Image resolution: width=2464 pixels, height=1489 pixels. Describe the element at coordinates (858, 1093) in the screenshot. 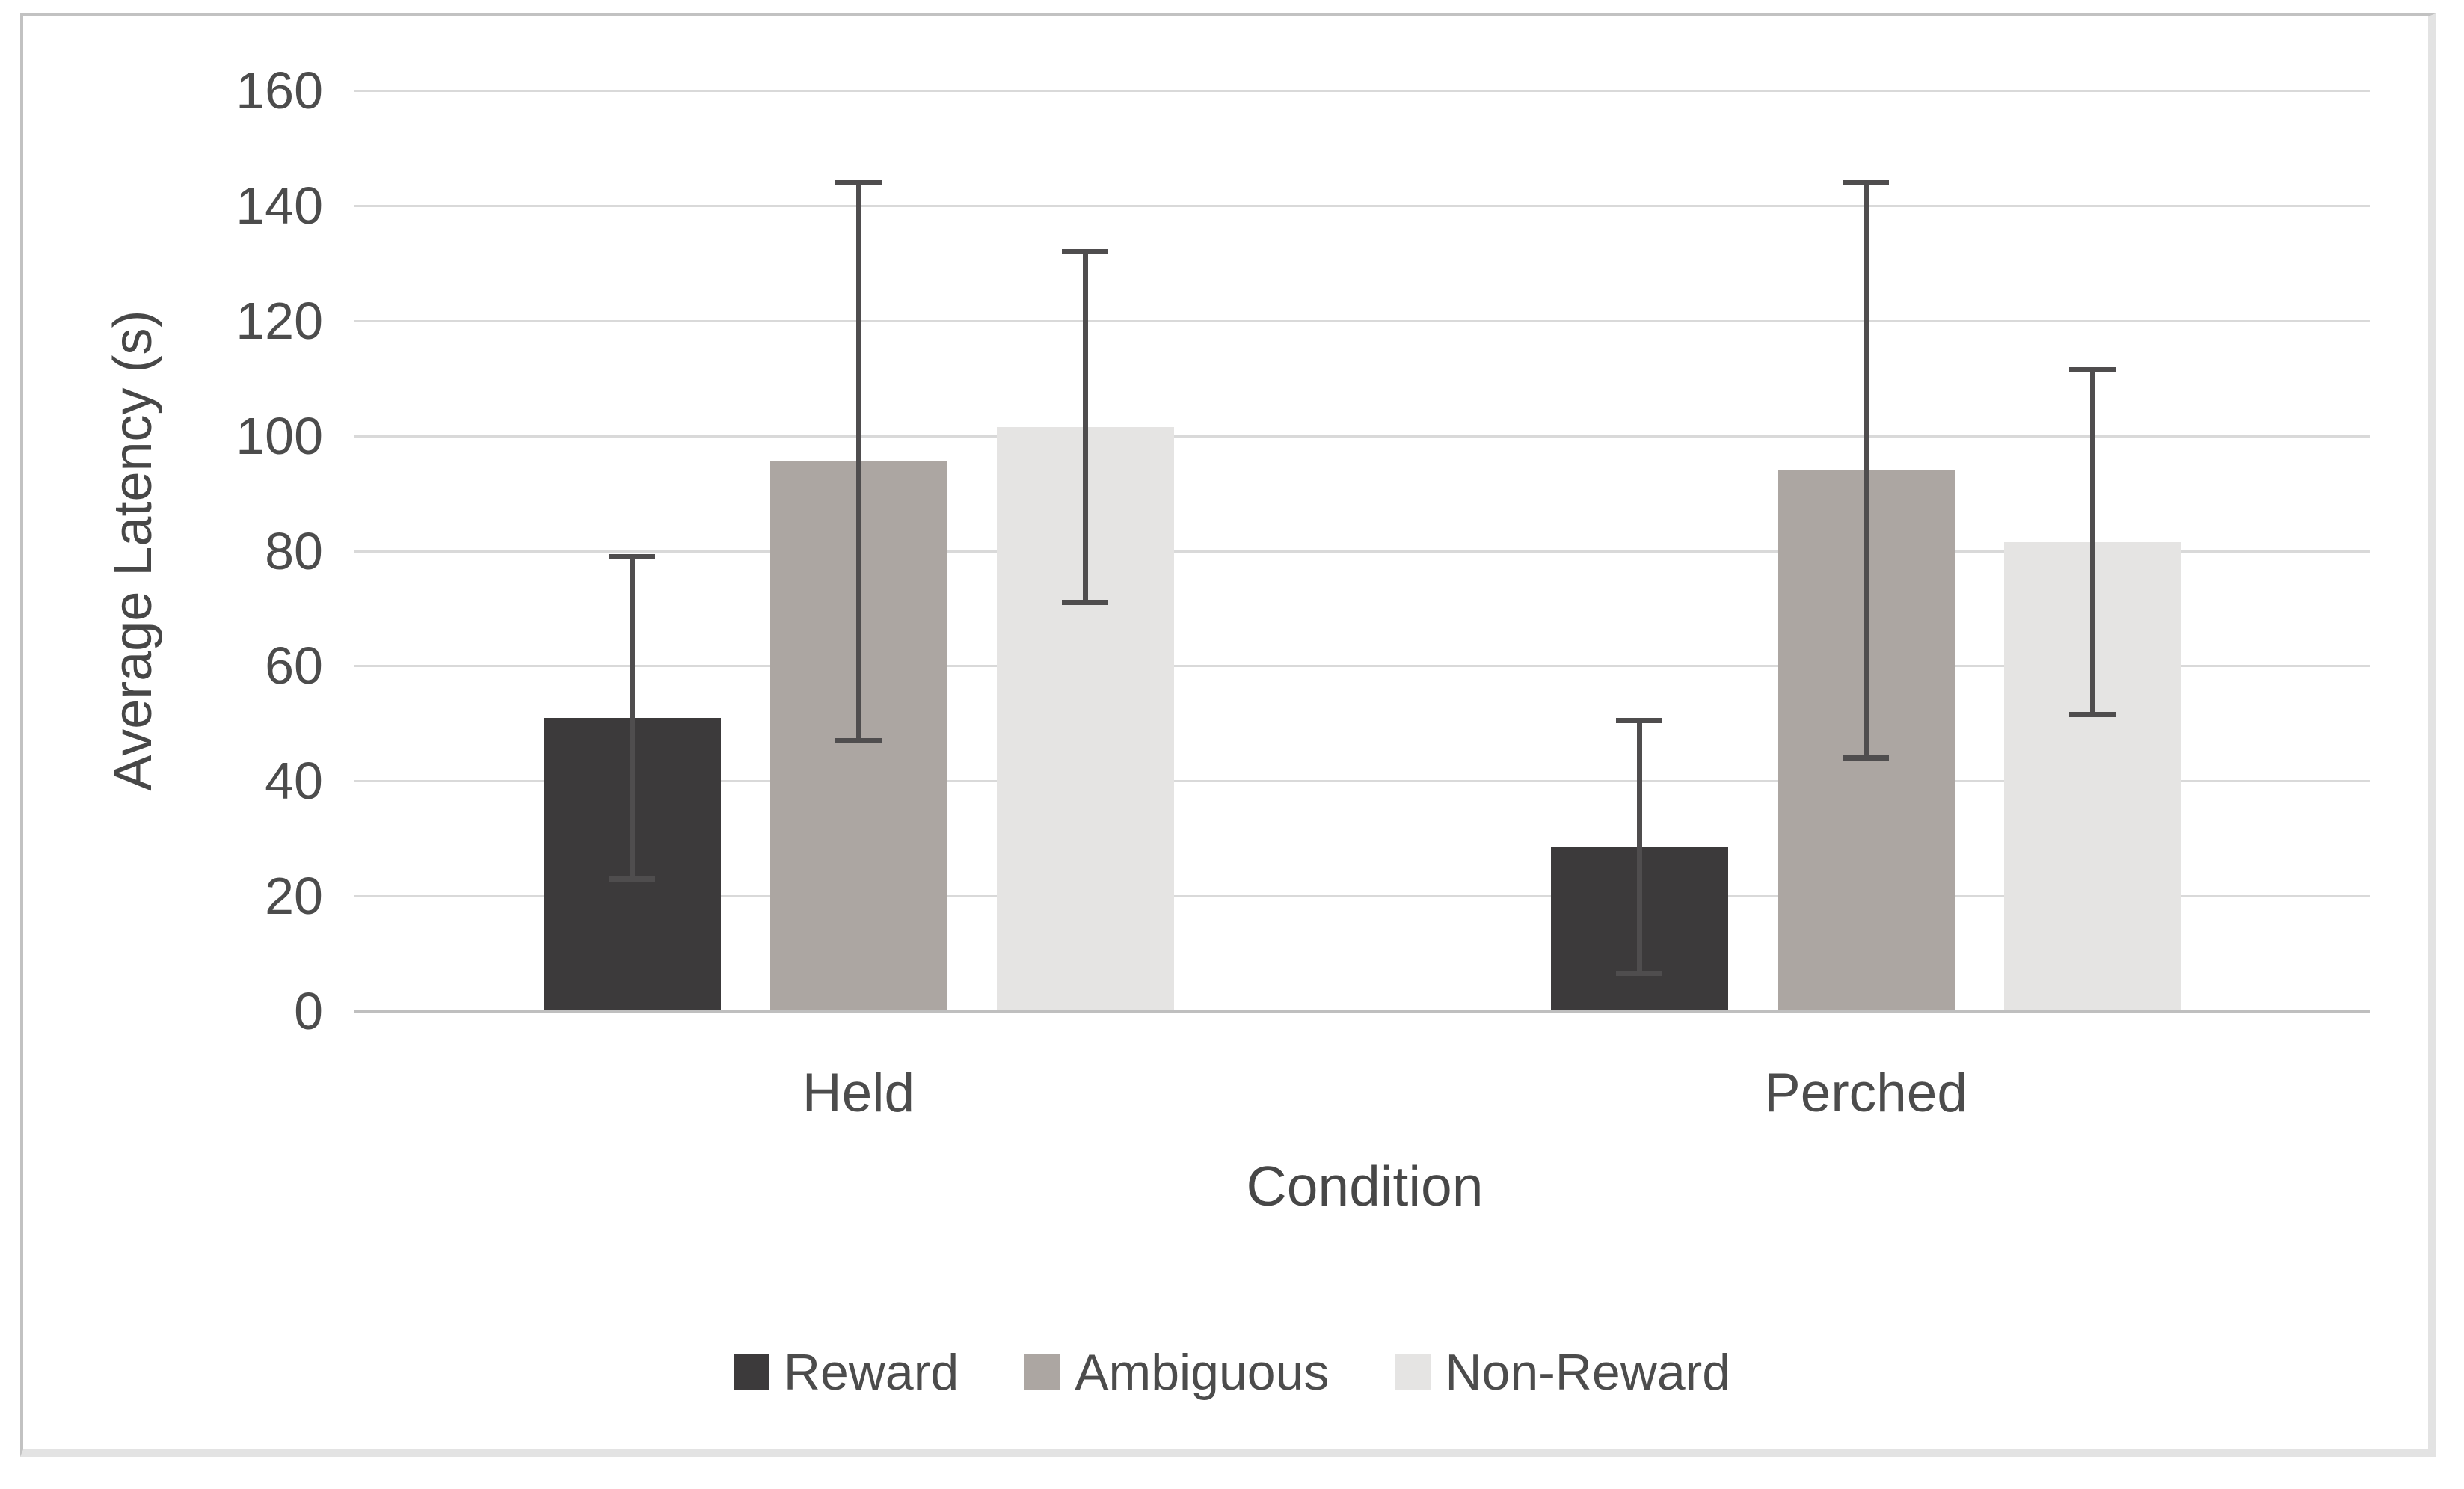

I see `x-category-label-held: Held` at that location.